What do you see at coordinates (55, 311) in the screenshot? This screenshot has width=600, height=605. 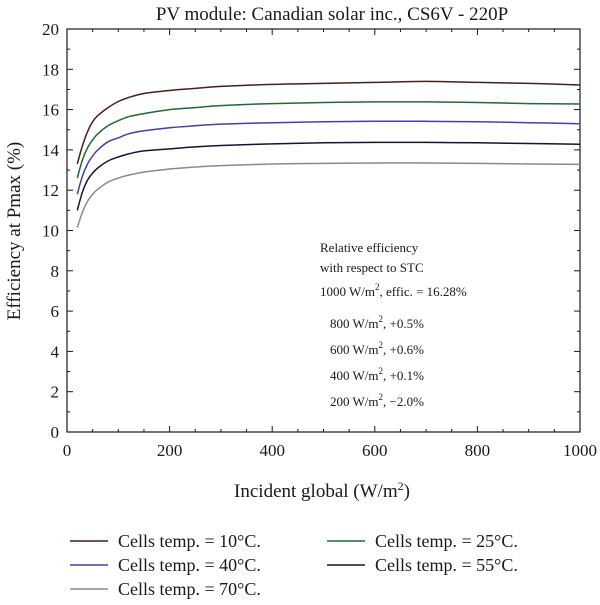 I see `y-tick-label: 6` at bounding box center [55, 311].